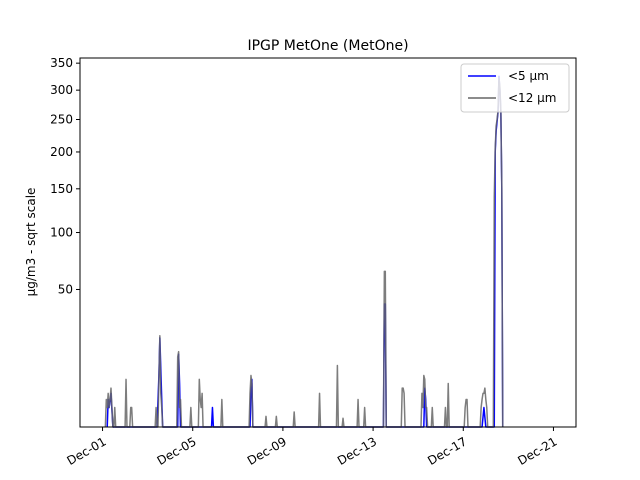 This screenshot has height=480, width=640. Describe the element at coordinates (61, 233) in the screenshot. I see `y-tick-label: 100` at that location.